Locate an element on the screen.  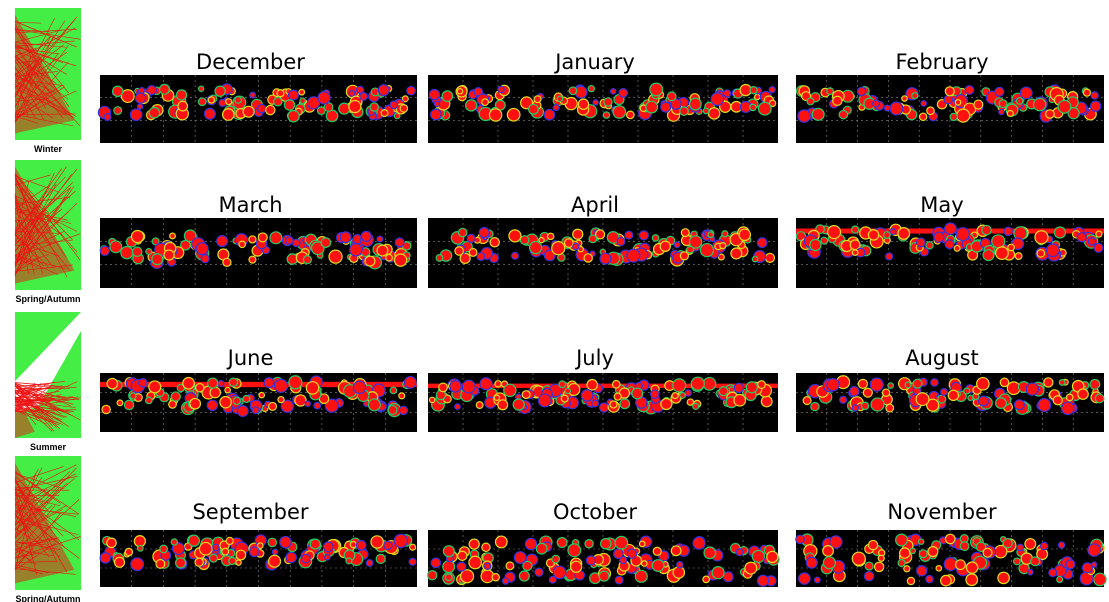
thumbnail-line is located at coordinates (26, 405).